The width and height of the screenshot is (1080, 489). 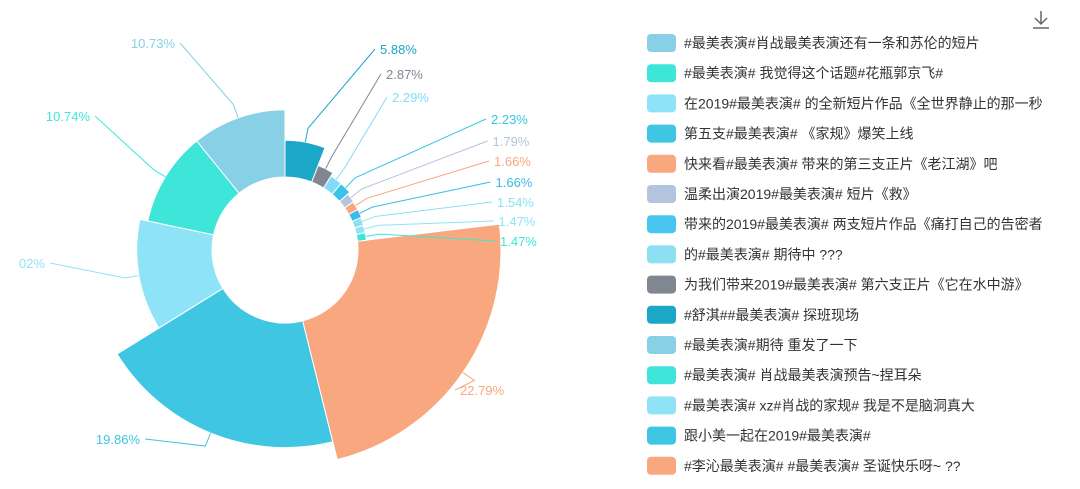 I want to click on legend-item: #最美表演# 肖战最美表演预告~捏耳朵, so click(x=784, y=375).